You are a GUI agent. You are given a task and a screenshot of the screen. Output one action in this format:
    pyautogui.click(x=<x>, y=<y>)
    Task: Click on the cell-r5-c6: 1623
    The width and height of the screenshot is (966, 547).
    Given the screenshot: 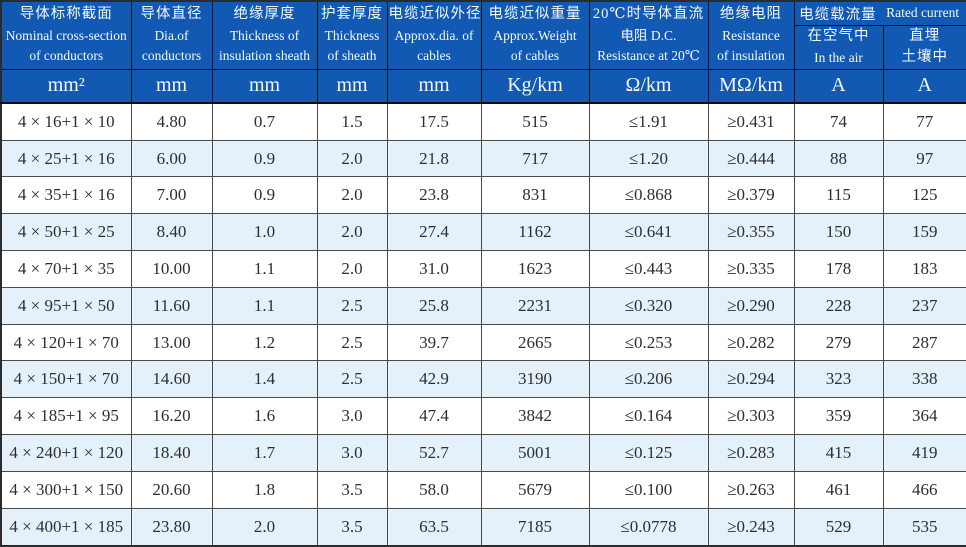 What is the action you would take?
    pyautogui.click(x=535, y=269)
    